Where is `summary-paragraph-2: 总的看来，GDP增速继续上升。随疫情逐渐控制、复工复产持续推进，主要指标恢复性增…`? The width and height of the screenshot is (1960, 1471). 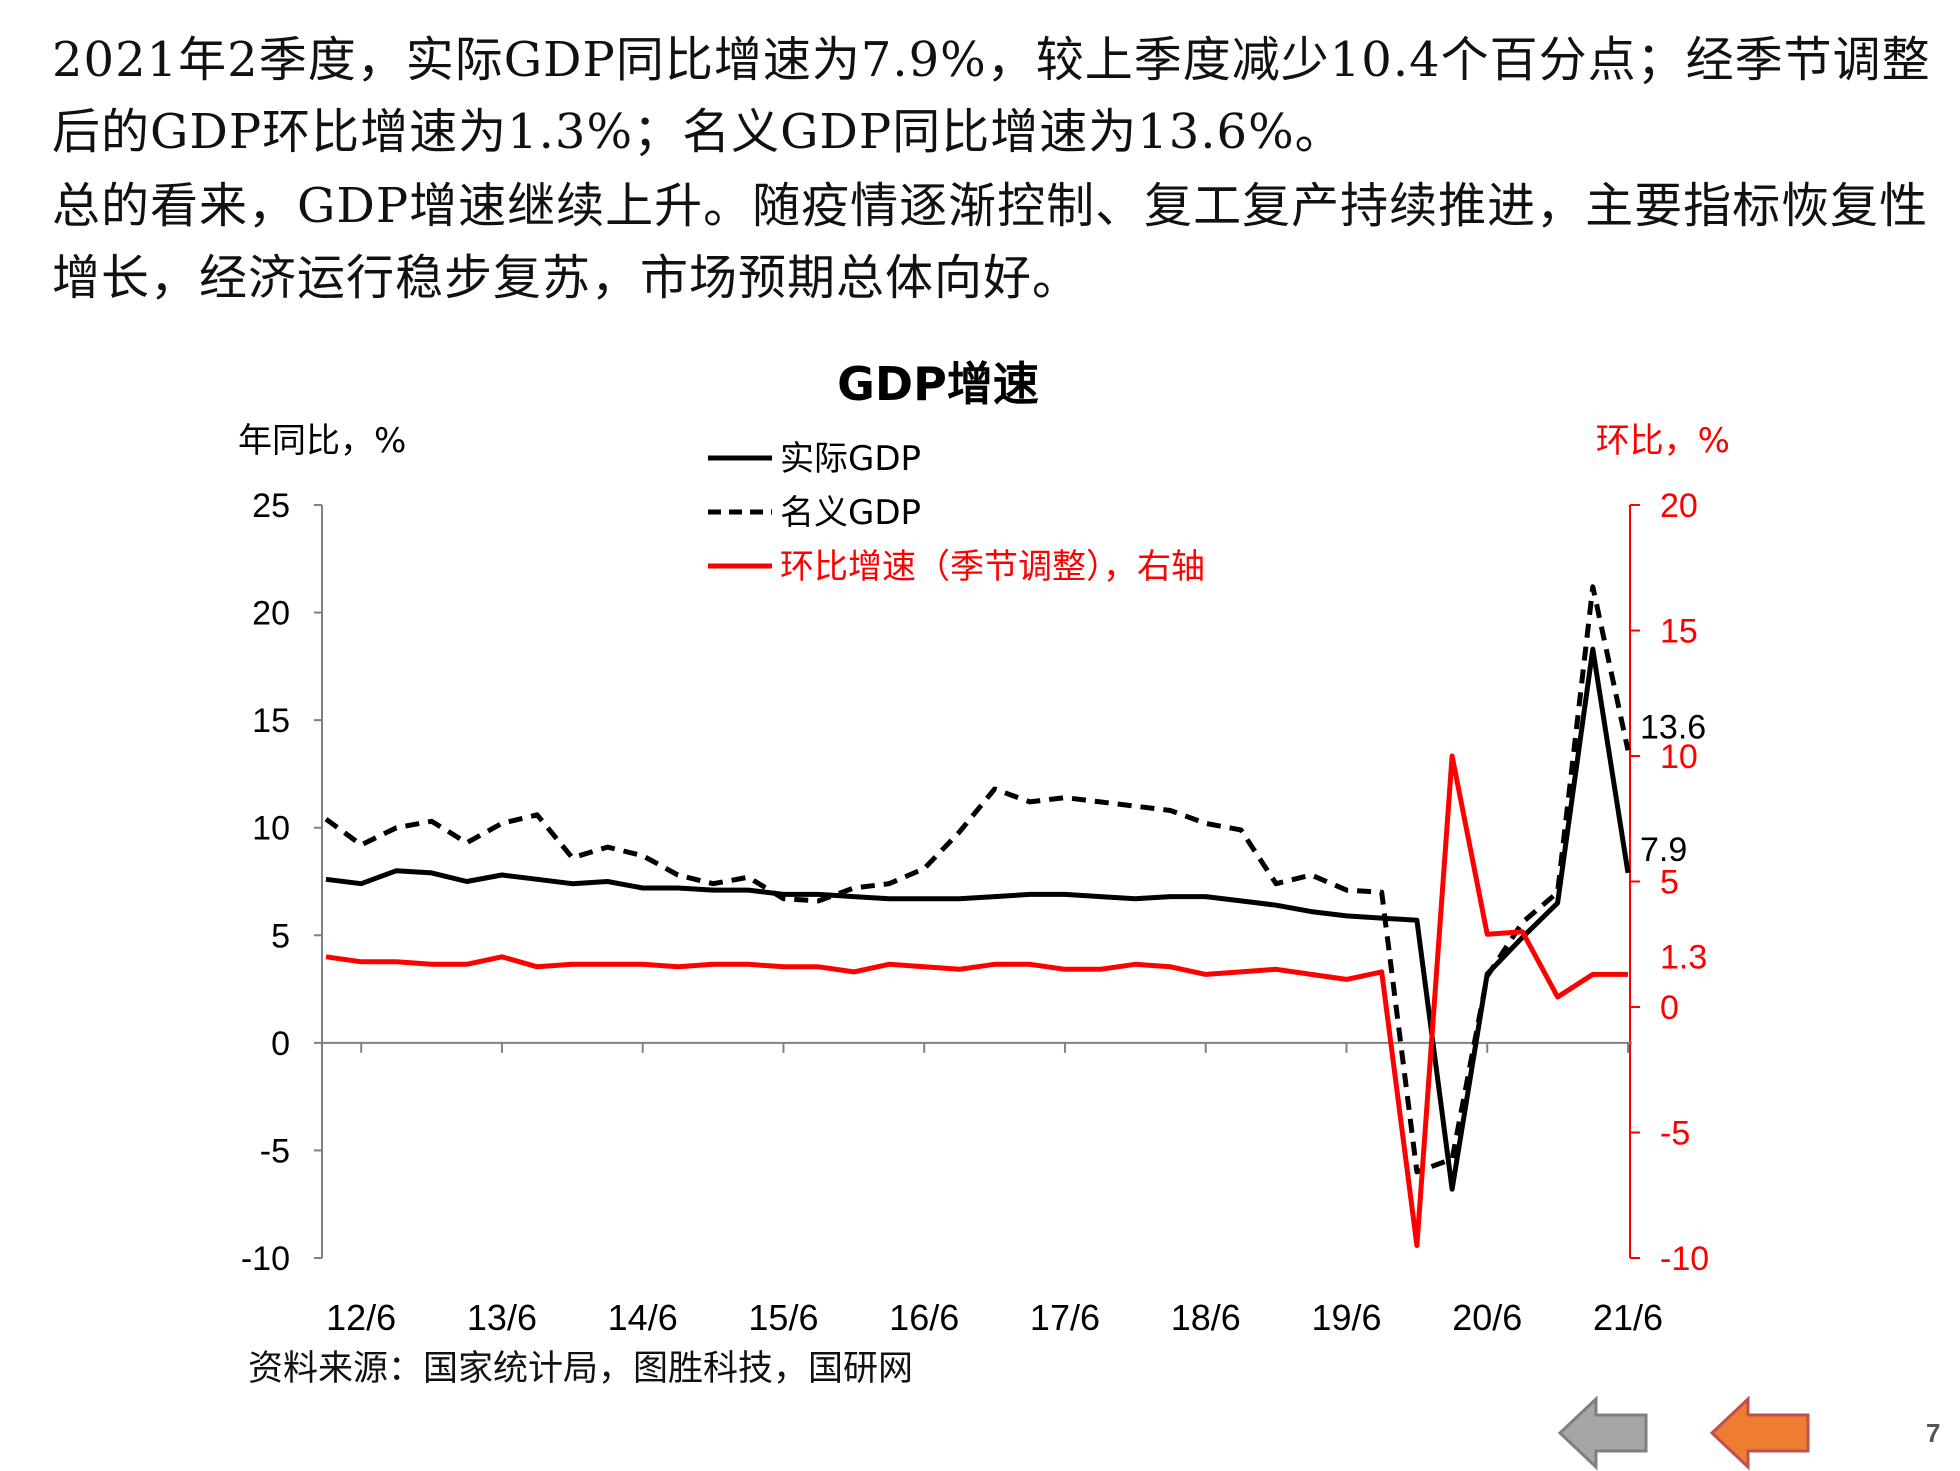 summary-paragraph-2: 总的看来，GDP增速继续上升。随疫情逐渐控制、复工复产持续推进，主要指标恢复性增… is located at coordinates (990, 242).